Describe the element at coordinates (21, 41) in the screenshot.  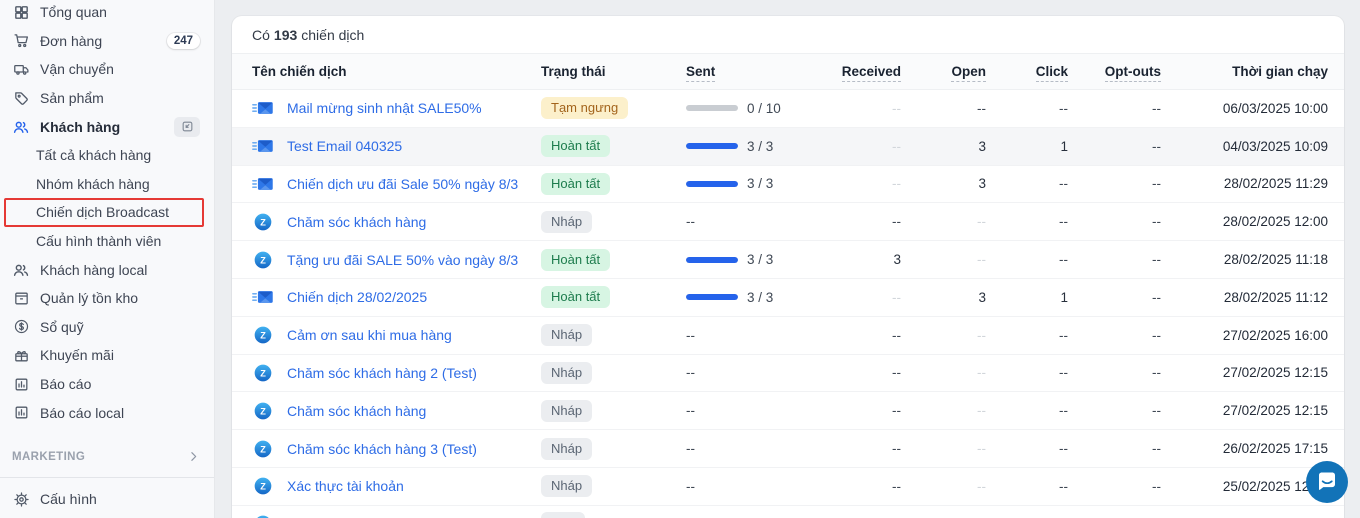
I see `cart-icon` at that location.